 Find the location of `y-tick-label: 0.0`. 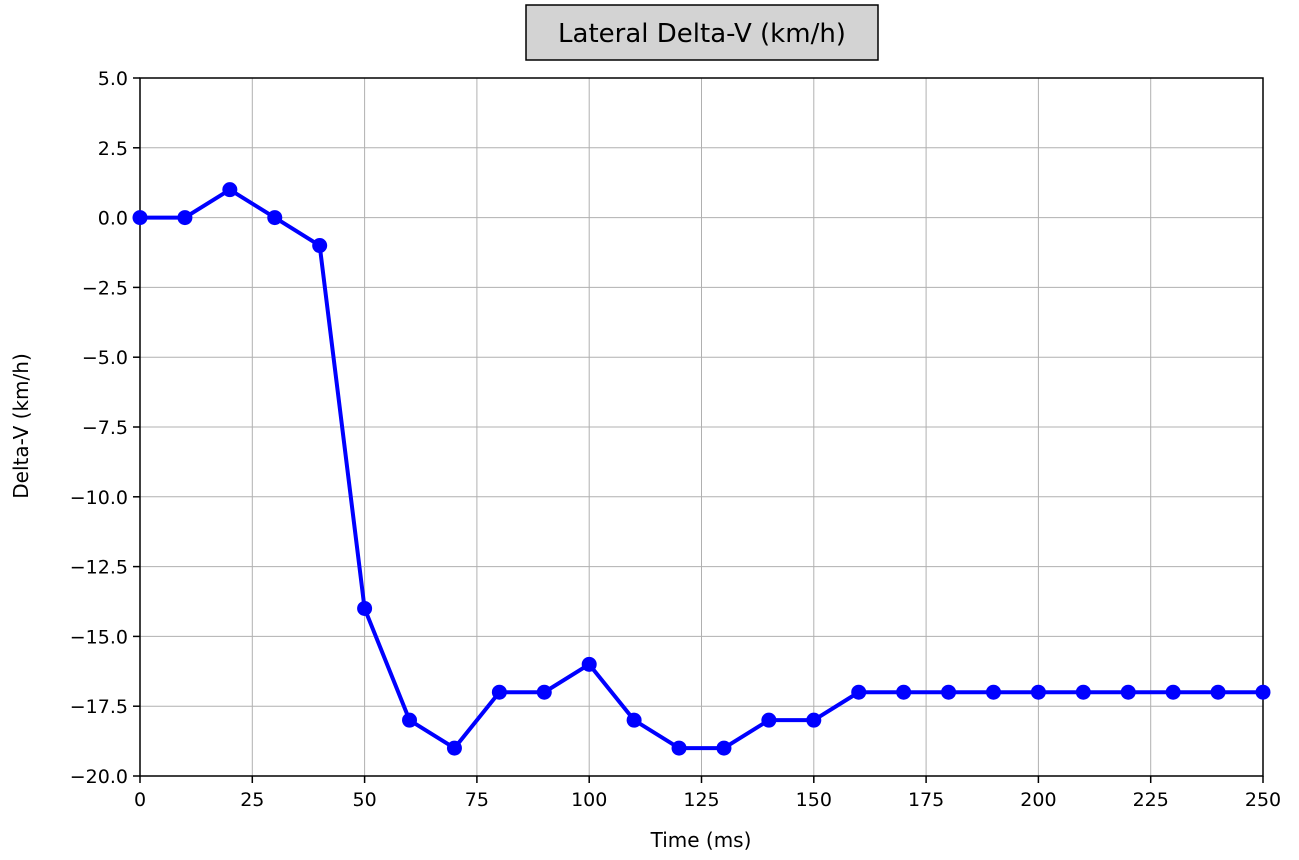

y-tick-label: 0.0 is located at coordinates (113, 219).